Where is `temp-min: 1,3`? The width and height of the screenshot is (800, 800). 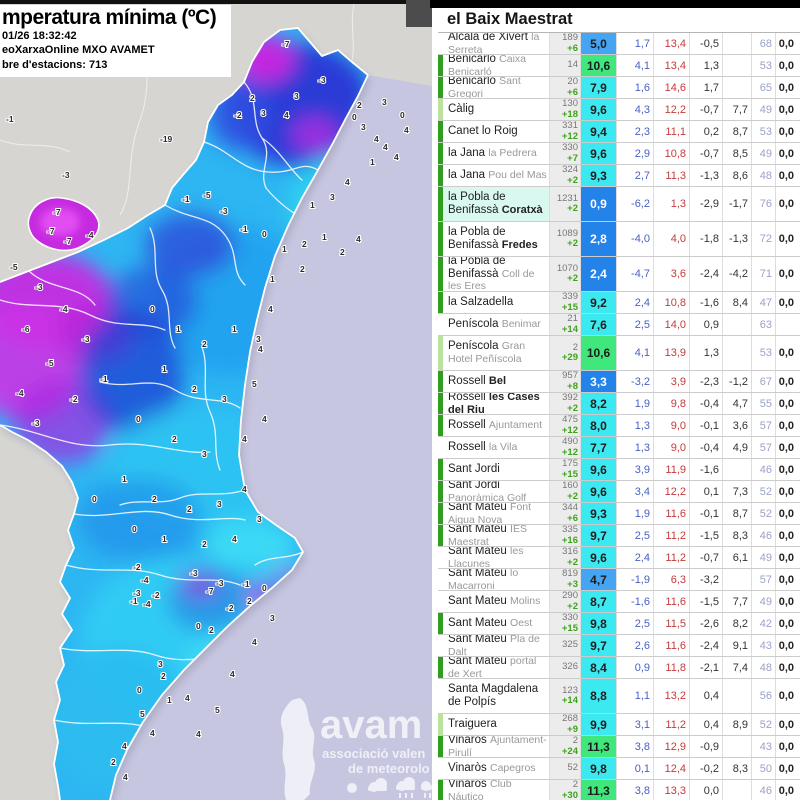
temp-min: 1,3 is located at coordinates (634, 425).